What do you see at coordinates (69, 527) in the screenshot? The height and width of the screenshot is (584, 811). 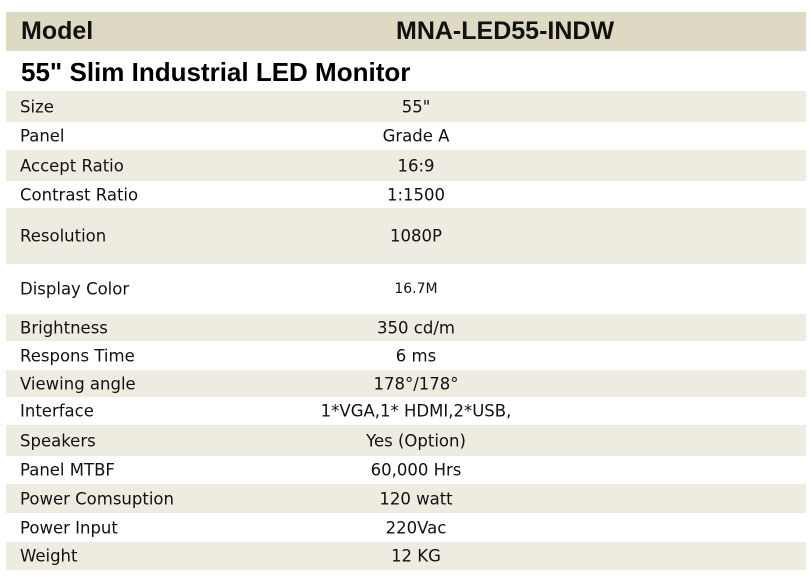 I see `spec-label: Power Input` at bounding box center [69, 527].